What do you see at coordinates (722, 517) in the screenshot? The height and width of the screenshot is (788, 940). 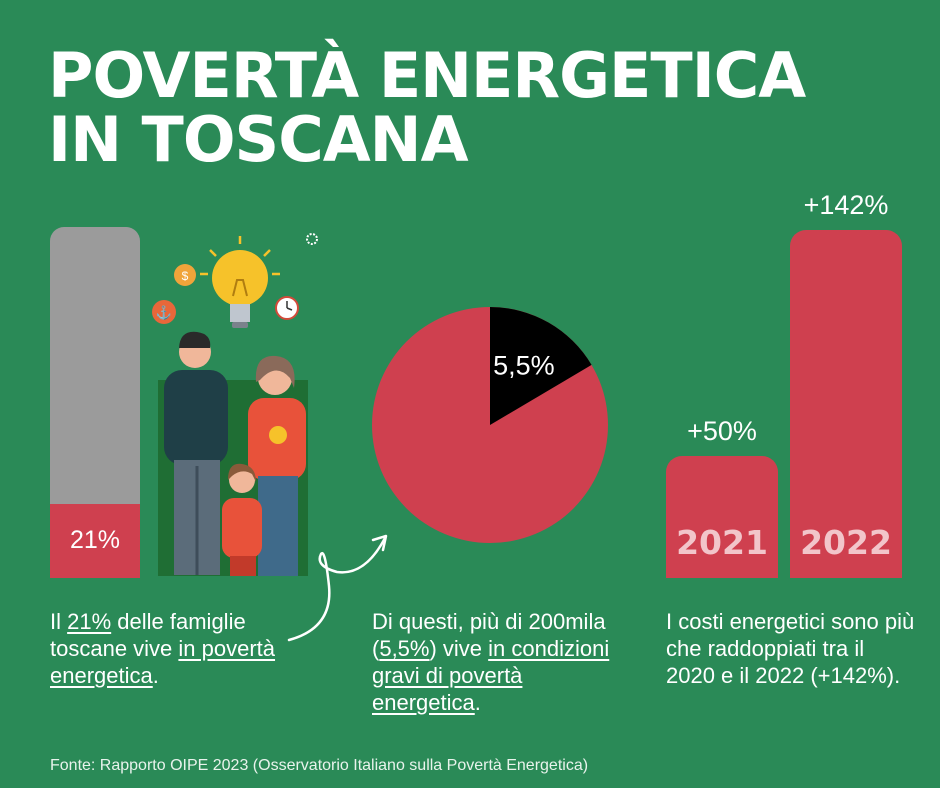 I see `year-bar-2021: 2021` at bounding box center [722, 517].